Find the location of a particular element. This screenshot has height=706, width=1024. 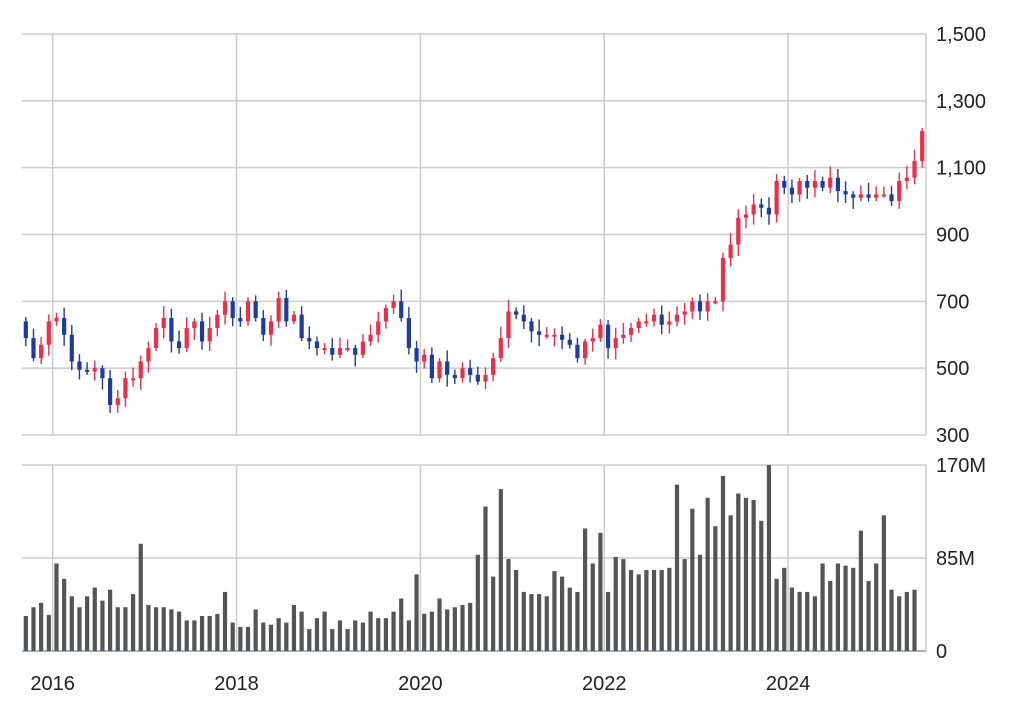

price-y-tick-label: 300 is located at coordinates (952, 436).